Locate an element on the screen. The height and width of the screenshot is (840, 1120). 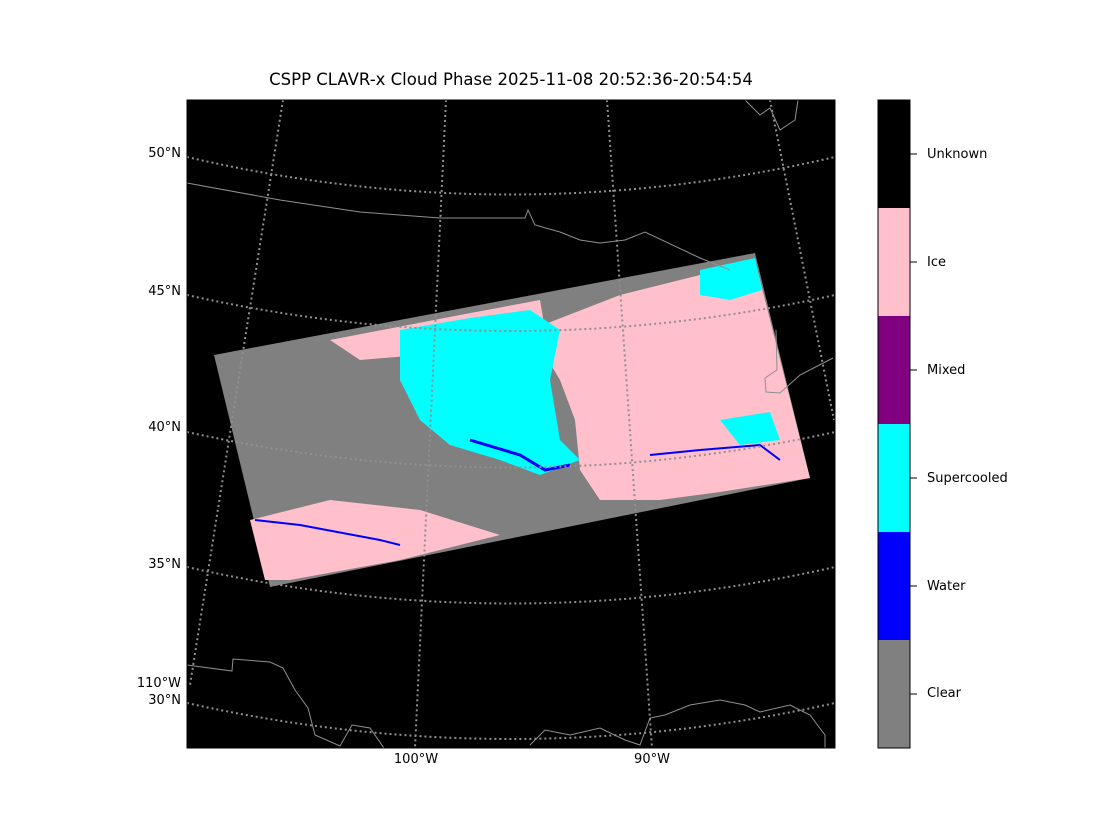
lat-label: 35°N is located at coordinates (164, 564).